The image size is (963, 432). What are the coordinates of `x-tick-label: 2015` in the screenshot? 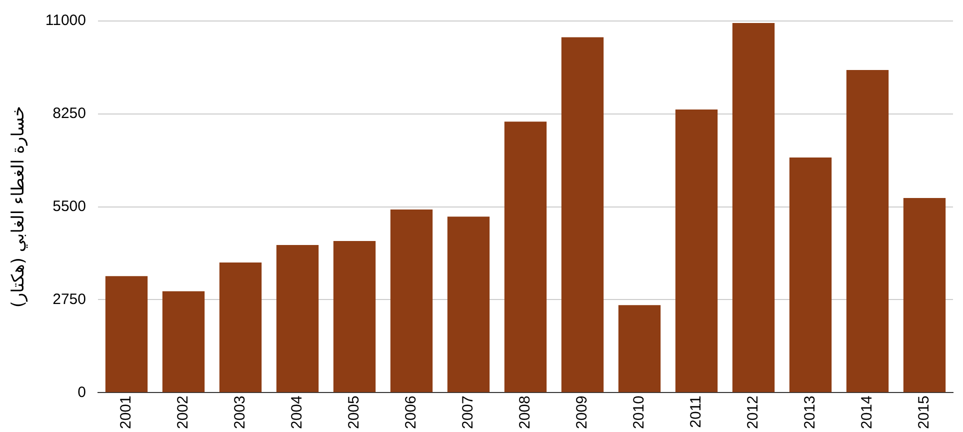 It's located at (924, 413).